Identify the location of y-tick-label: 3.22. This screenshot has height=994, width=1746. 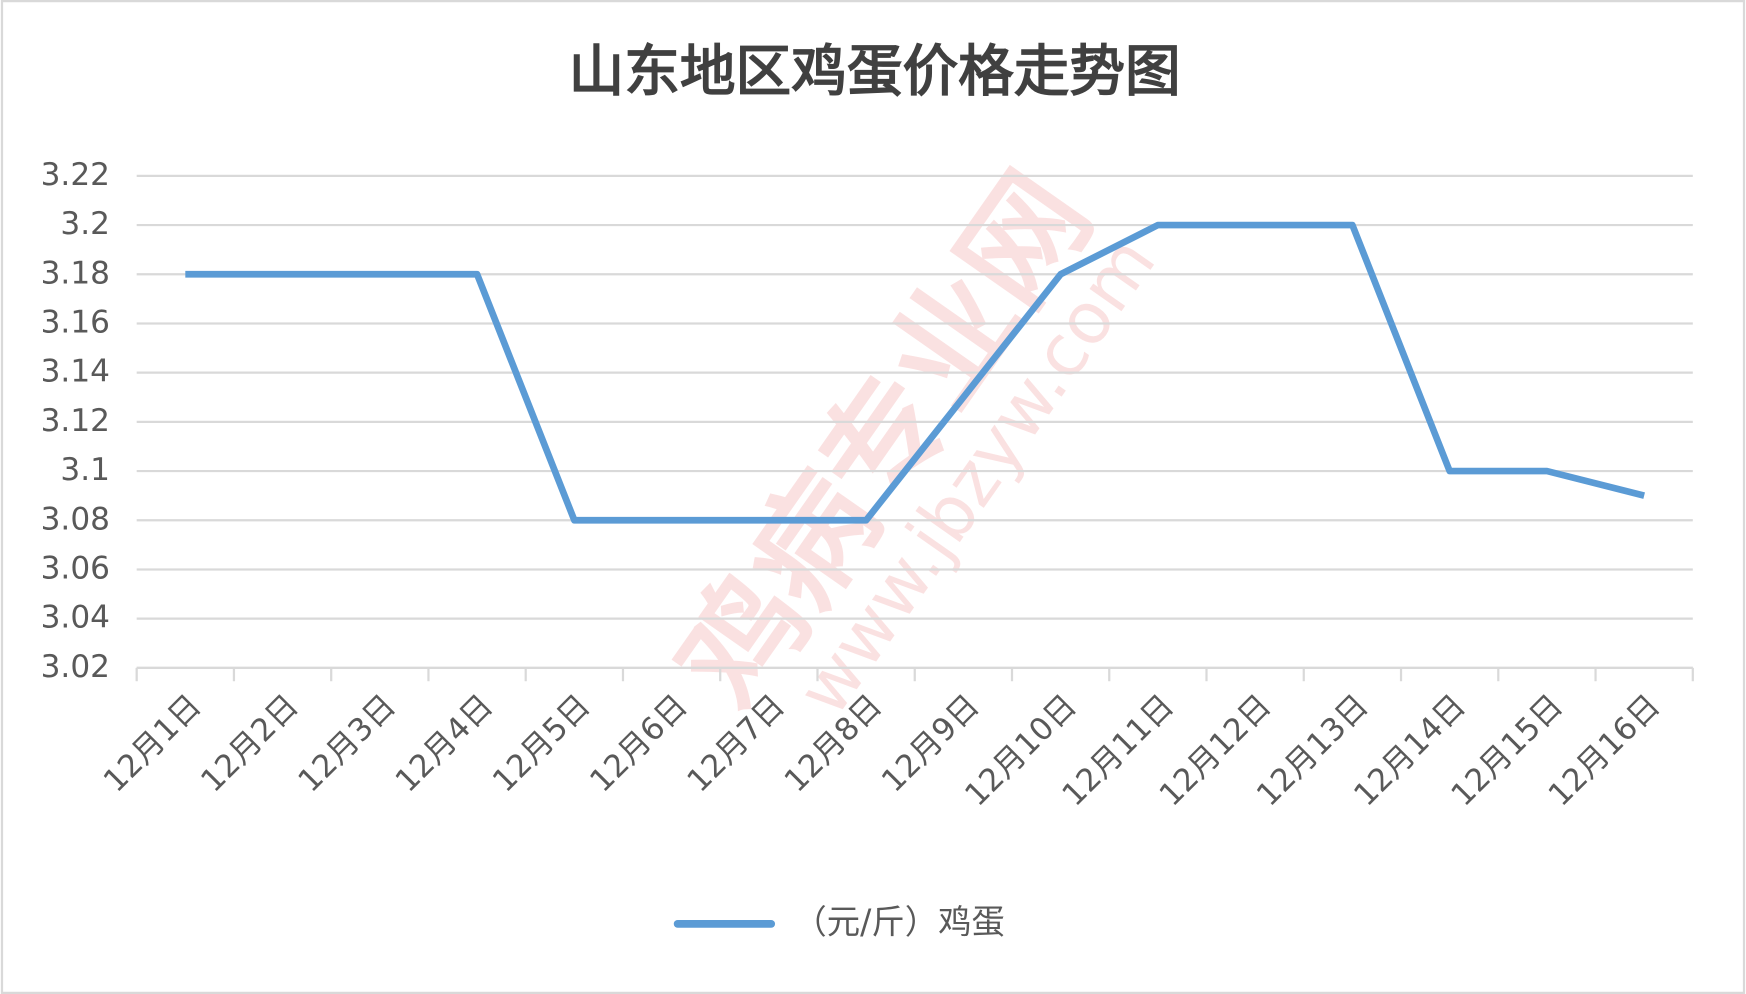
(75, 175).